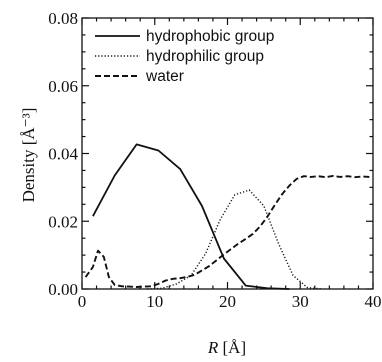 The image size is (382, 362). What do you see at coordinates (63, 154) in the screenshot?
I see `y-tick-label: 0.04` at bounding box center [63, 154].